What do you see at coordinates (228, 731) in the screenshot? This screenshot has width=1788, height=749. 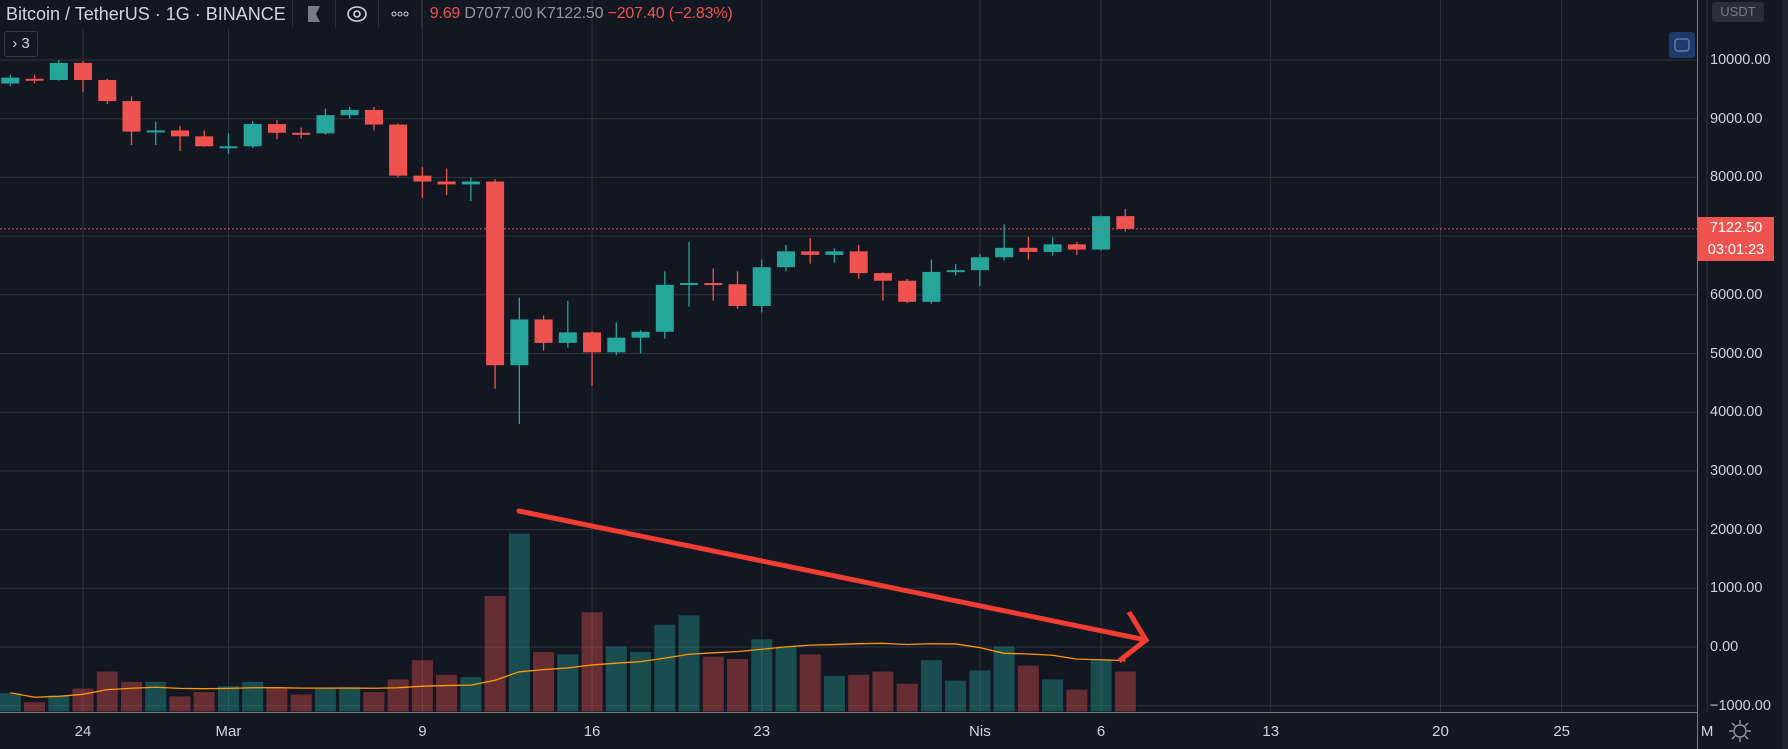 I see `time-tick: Mar` at bounding box center [228, 731].